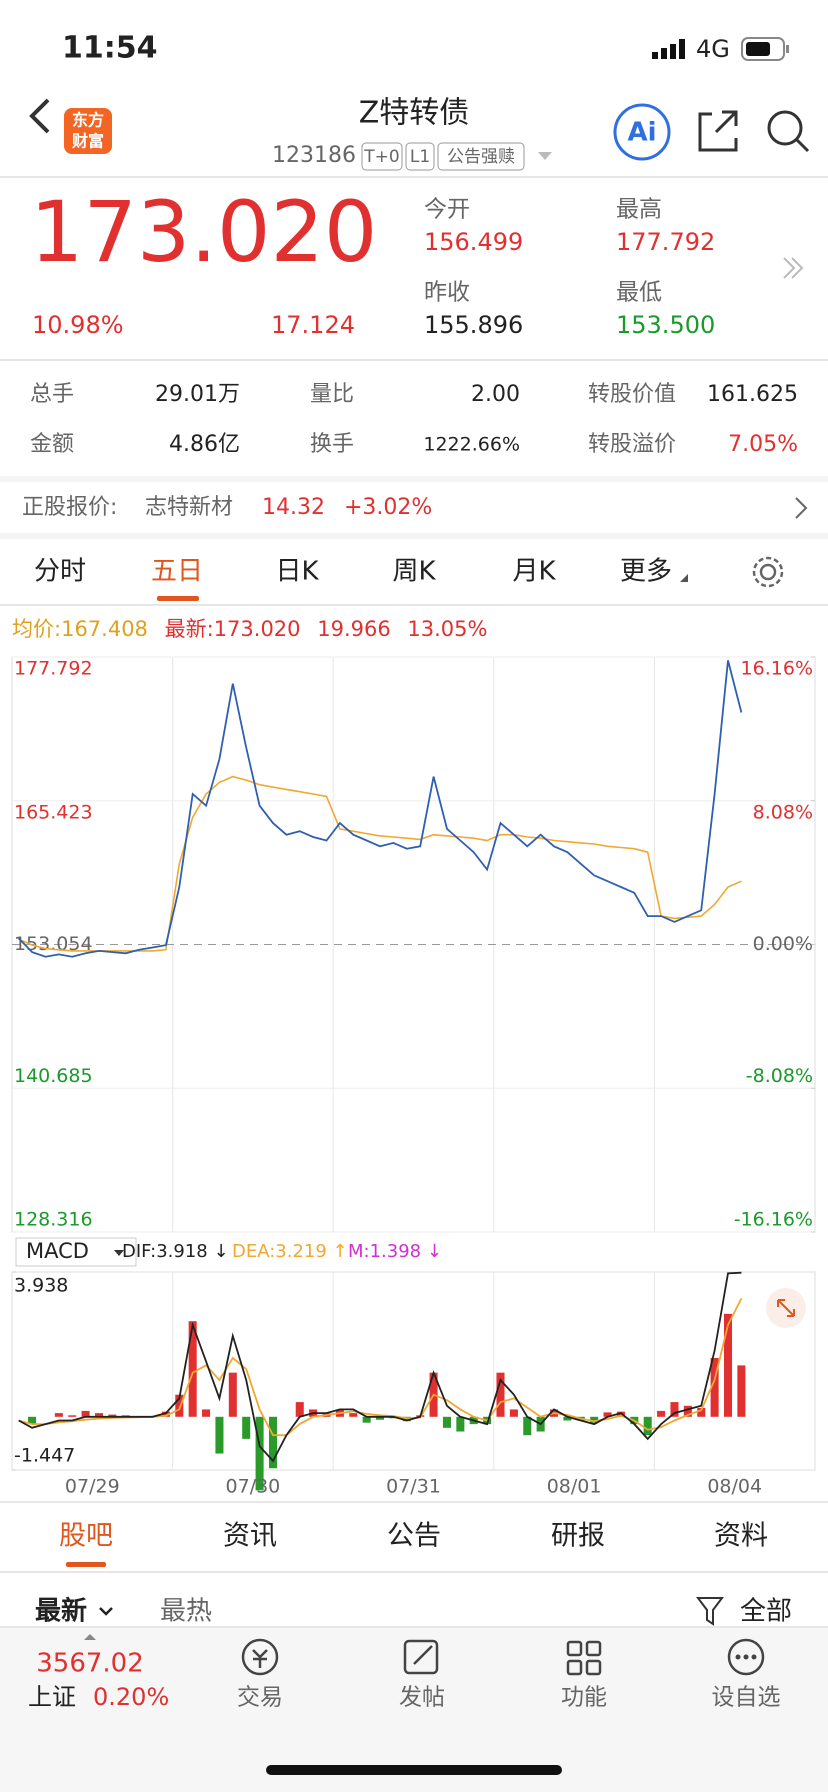  Describe the element at coordinates (447, 629) in the screenshot. I see `change-pct: 13.05%` at that location.